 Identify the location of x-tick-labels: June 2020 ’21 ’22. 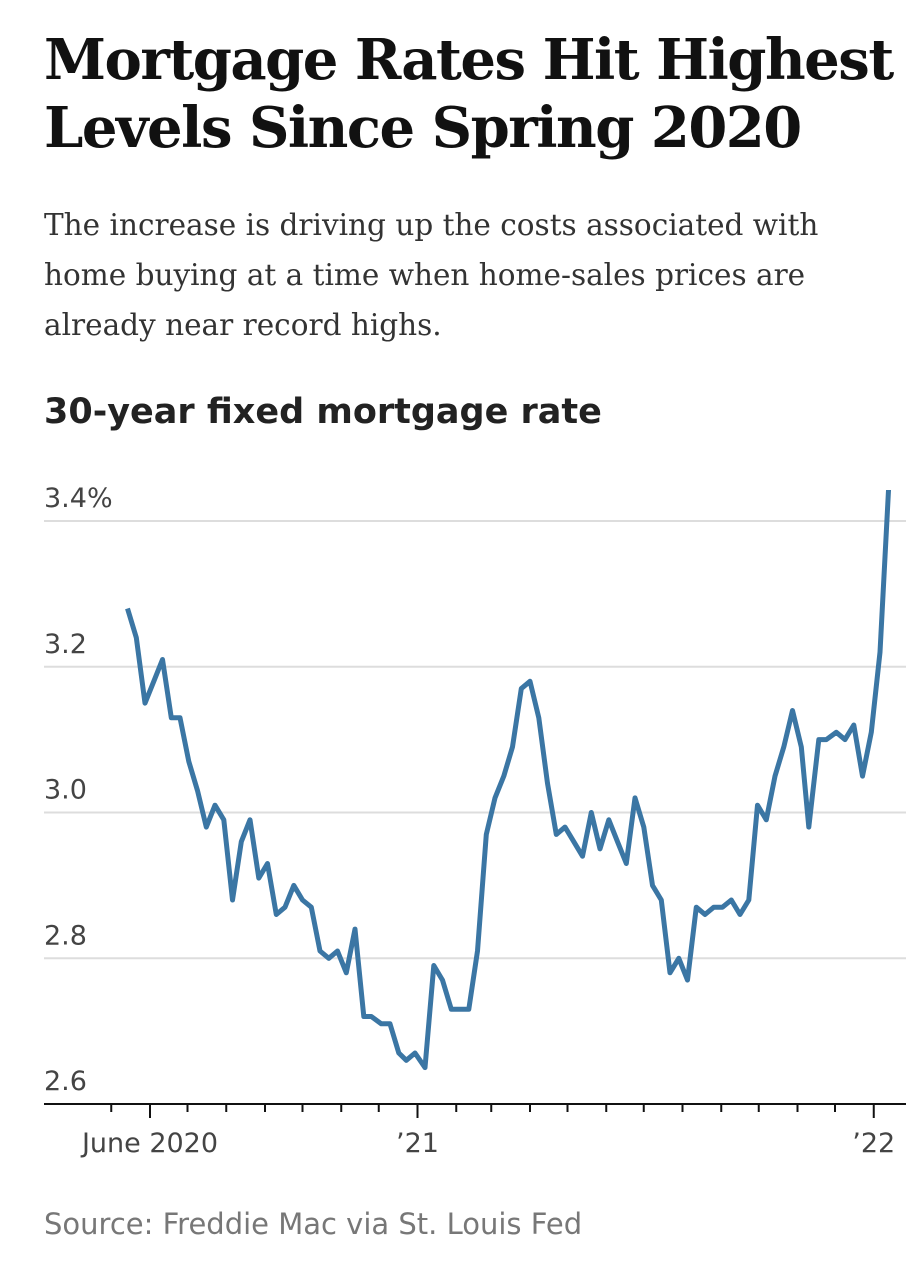
(487, 1143).